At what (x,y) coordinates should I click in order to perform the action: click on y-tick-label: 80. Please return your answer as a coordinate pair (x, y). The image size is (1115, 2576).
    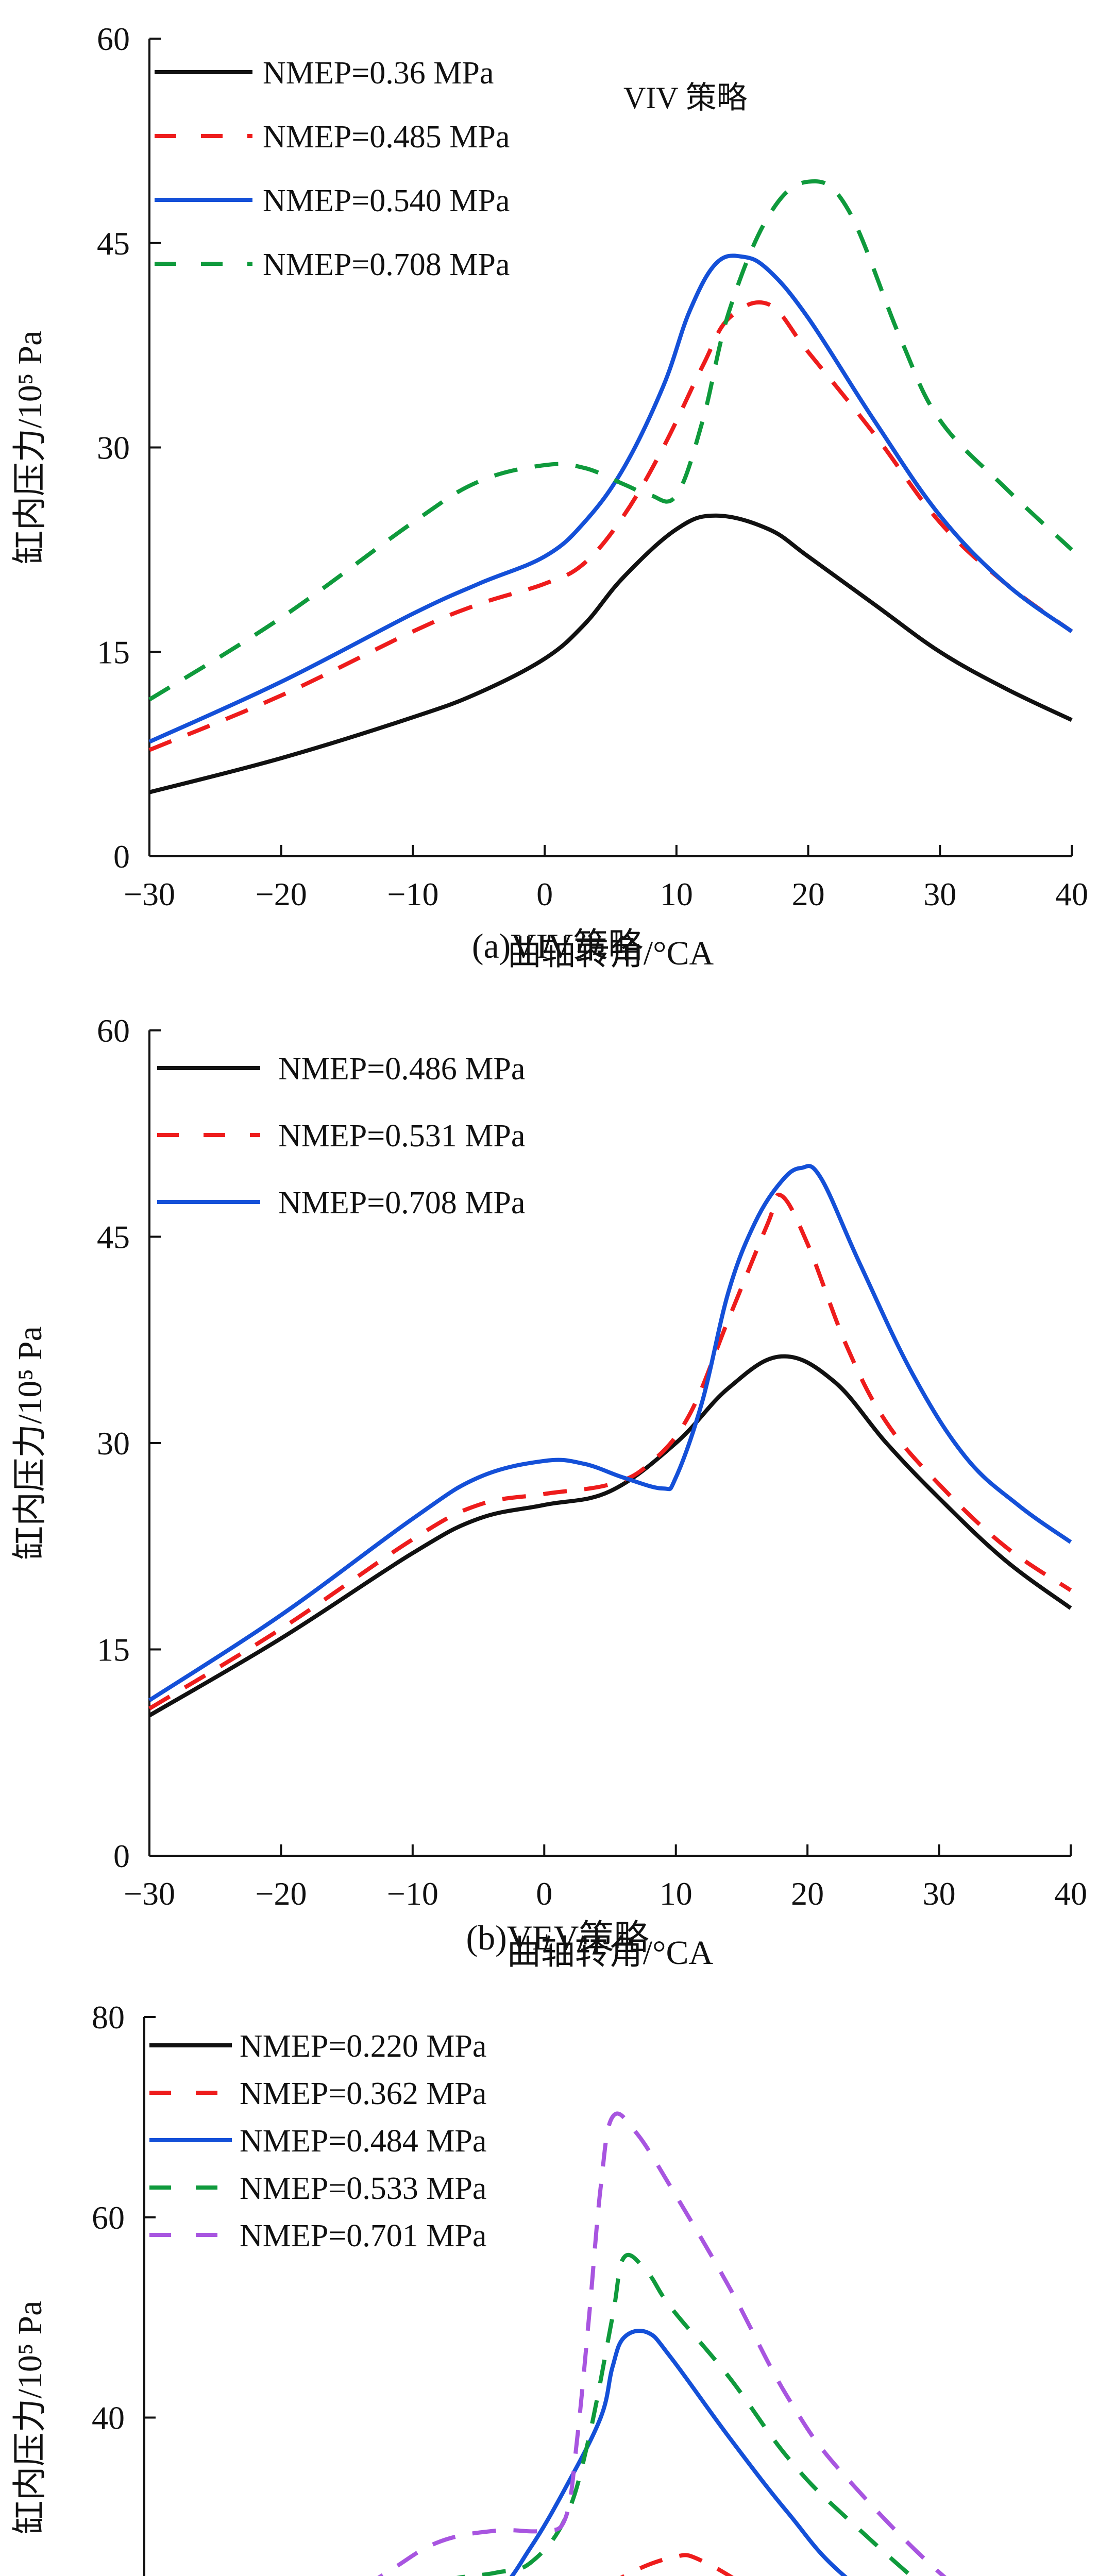
    Looking at the image, I should click on (108, 2017).